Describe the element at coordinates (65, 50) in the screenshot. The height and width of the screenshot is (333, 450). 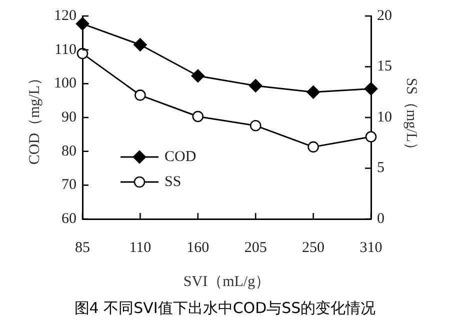
I see `y-tick-label: 110` at that location.